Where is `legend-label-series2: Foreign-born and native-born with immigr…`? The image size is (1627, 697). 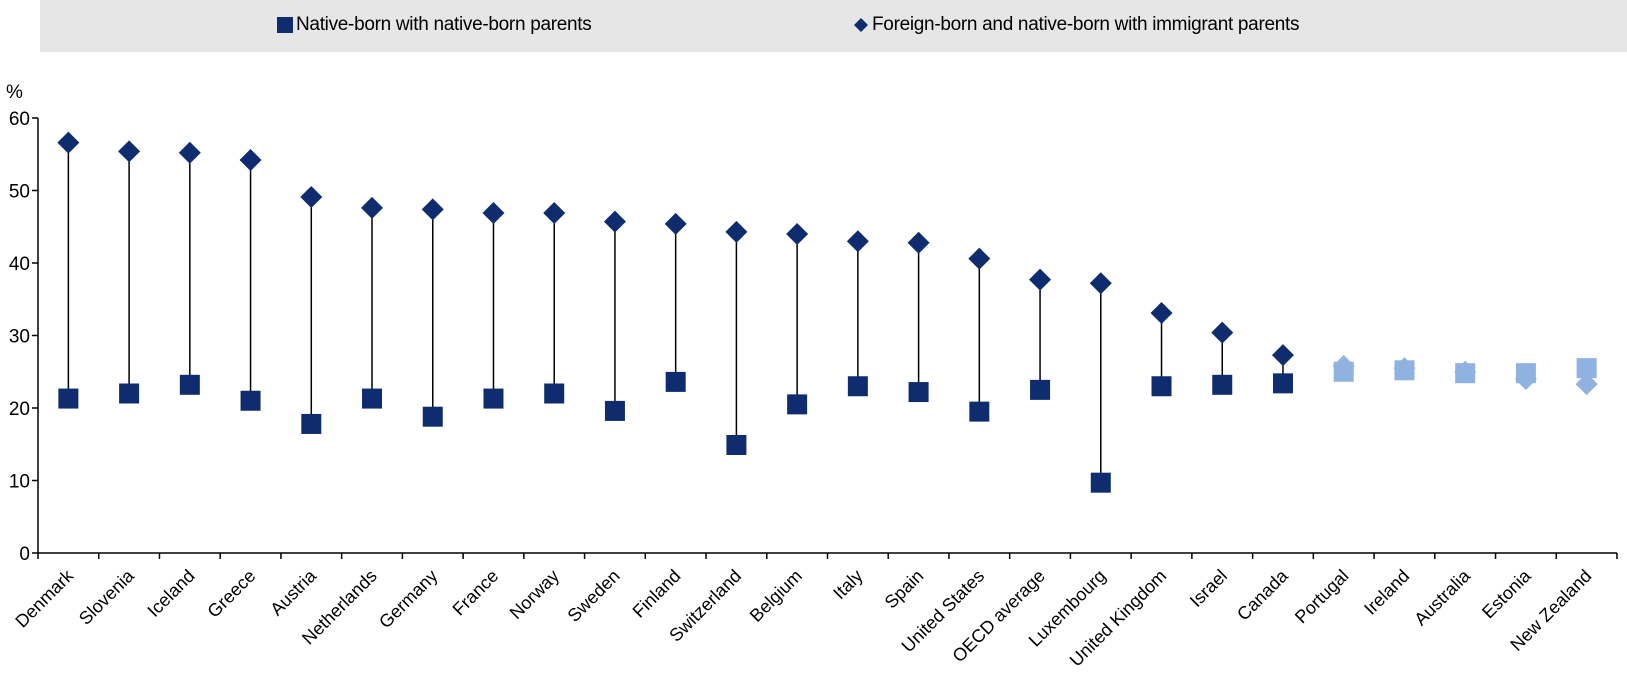 legend-label-series2: Foreign-born and native-born with immigr… is located at coordinates (1086, 24).